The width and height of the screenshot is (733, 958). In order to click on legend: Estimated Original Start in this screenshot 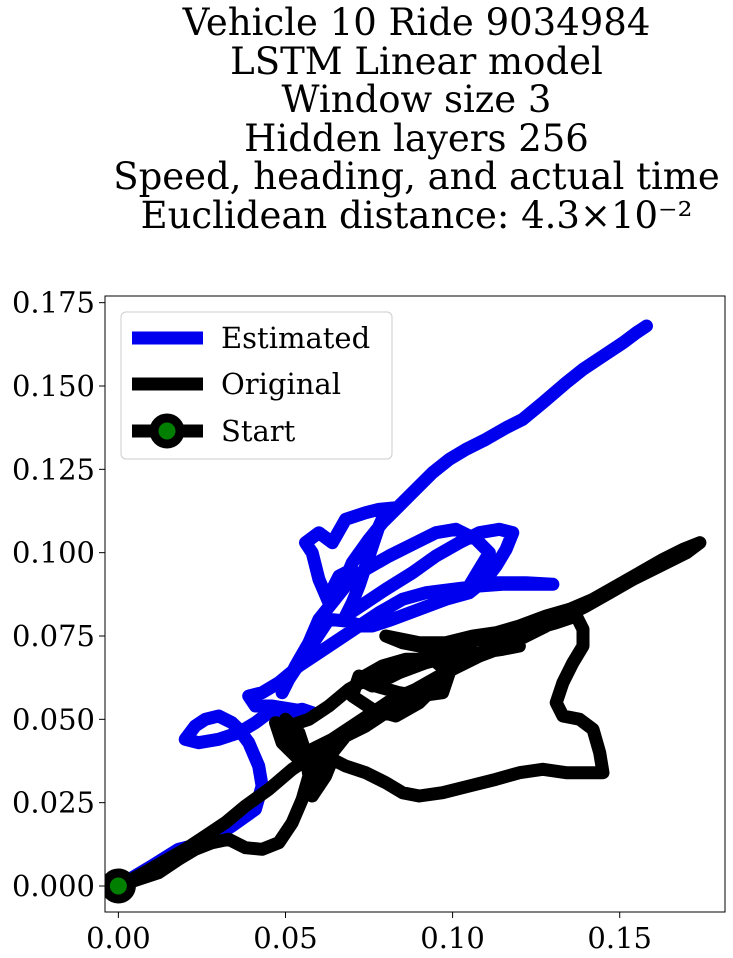, I will do `click(256, 385)`.